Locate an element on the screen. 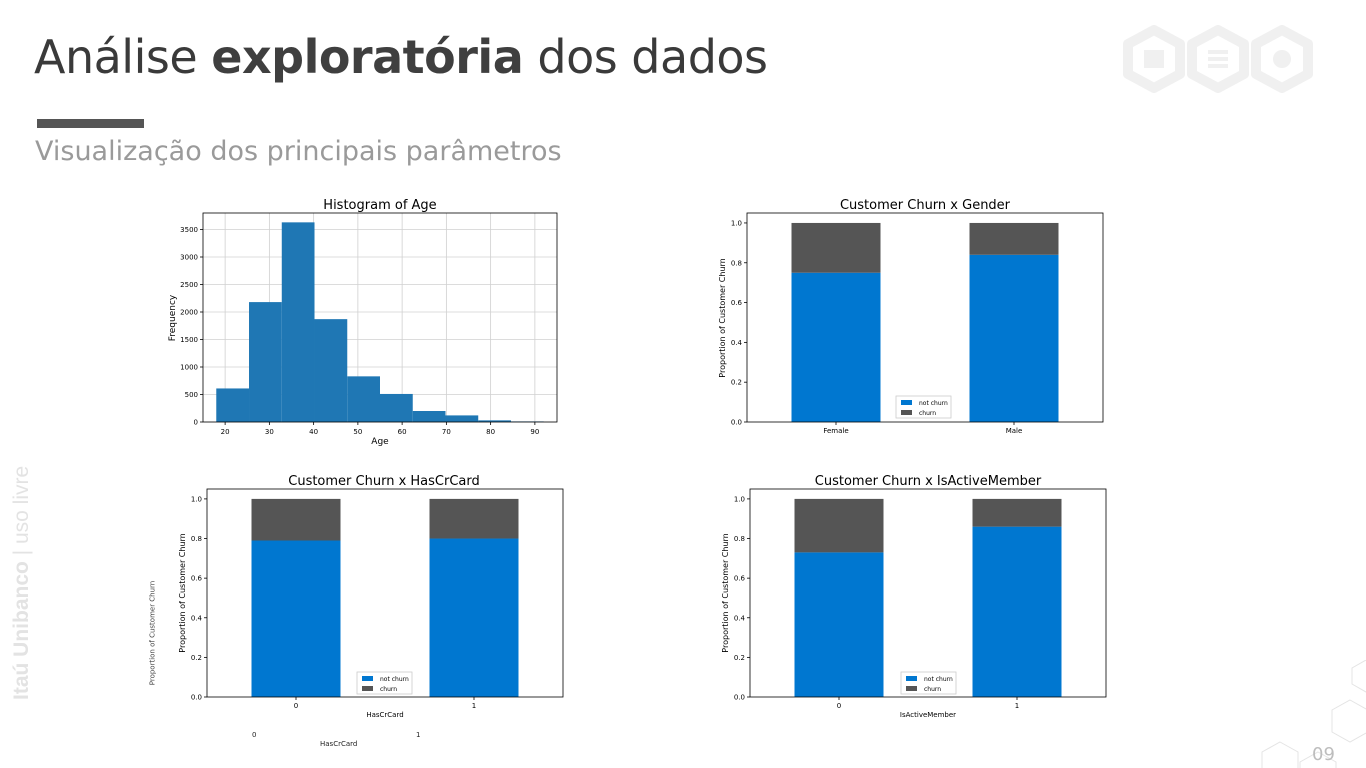 The width and height of the screenshot is (1366, 768). histogram-bars is located at coordinates (380, 322).